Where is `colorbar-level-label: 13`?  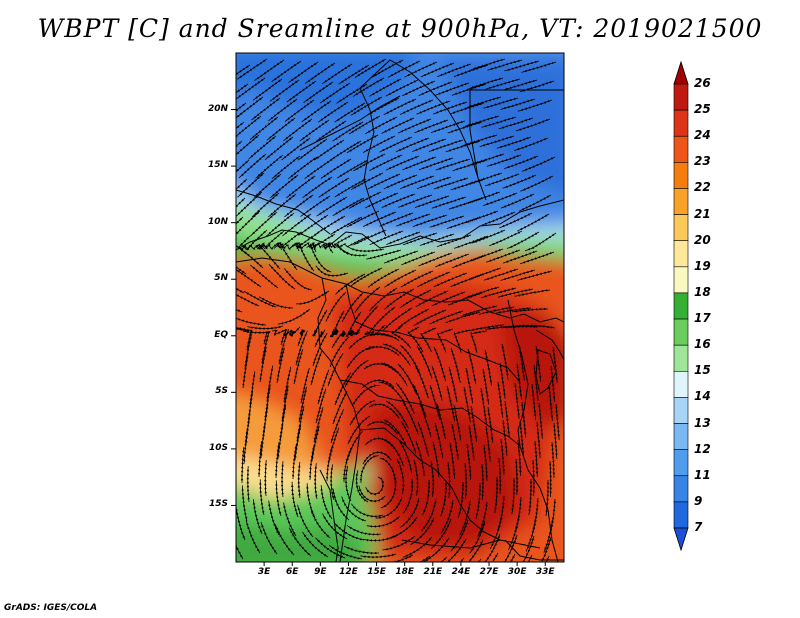
colorbar-level-label: 13 is located at coordinates (702, 422).